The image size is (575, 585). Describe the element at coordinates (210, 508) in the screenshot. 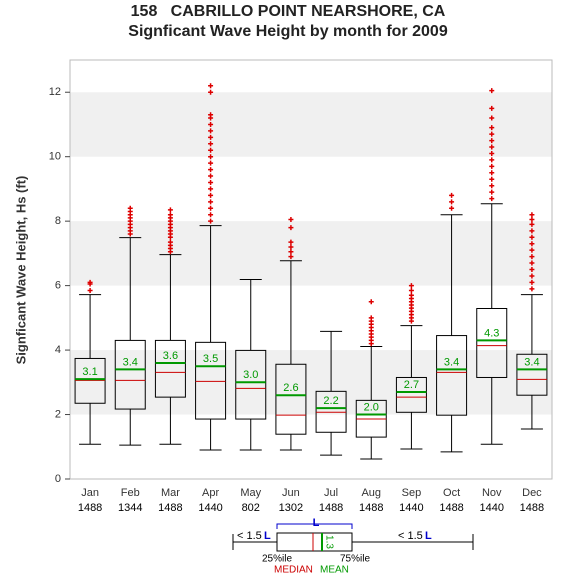

I see `count-label: 1440` at that location.